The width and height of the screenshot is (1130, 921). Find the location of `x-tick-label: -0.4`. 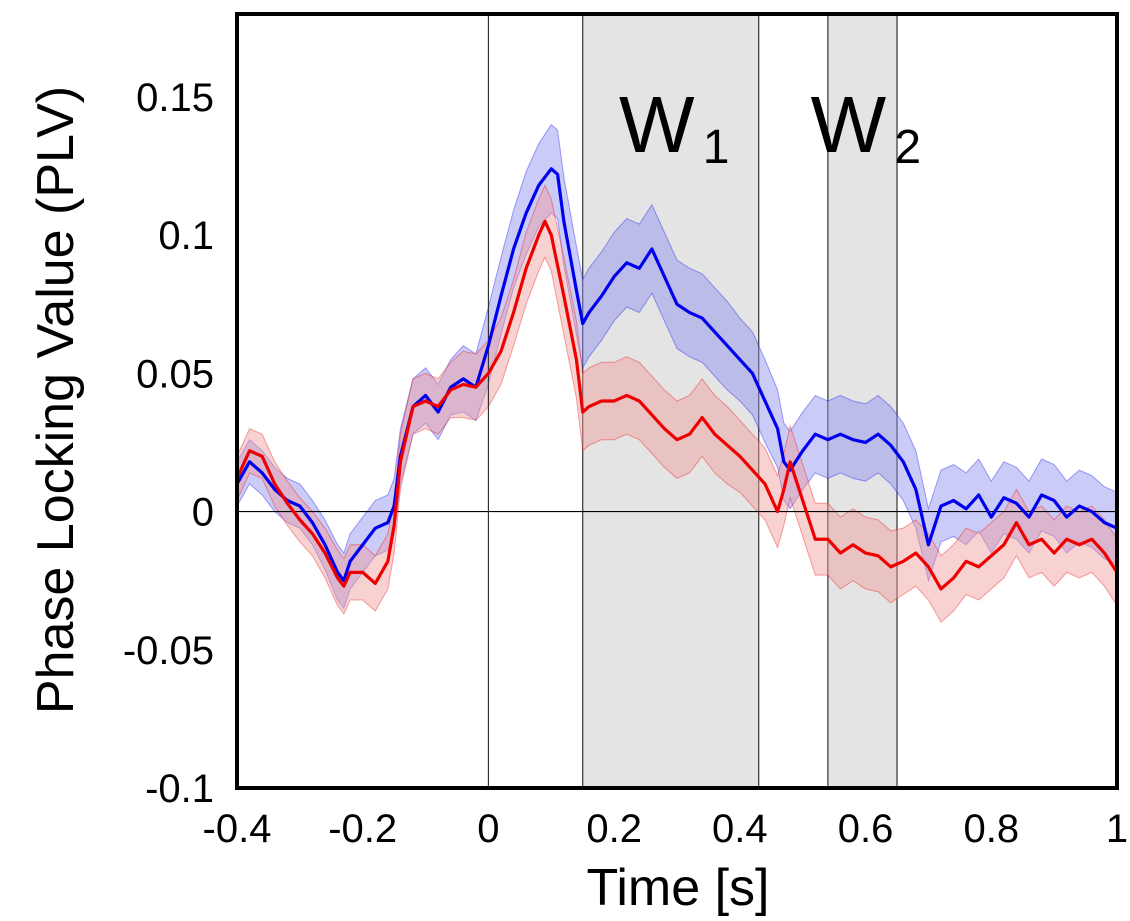

x-tick-label: -0.4 is located at coordinates (237, 829).